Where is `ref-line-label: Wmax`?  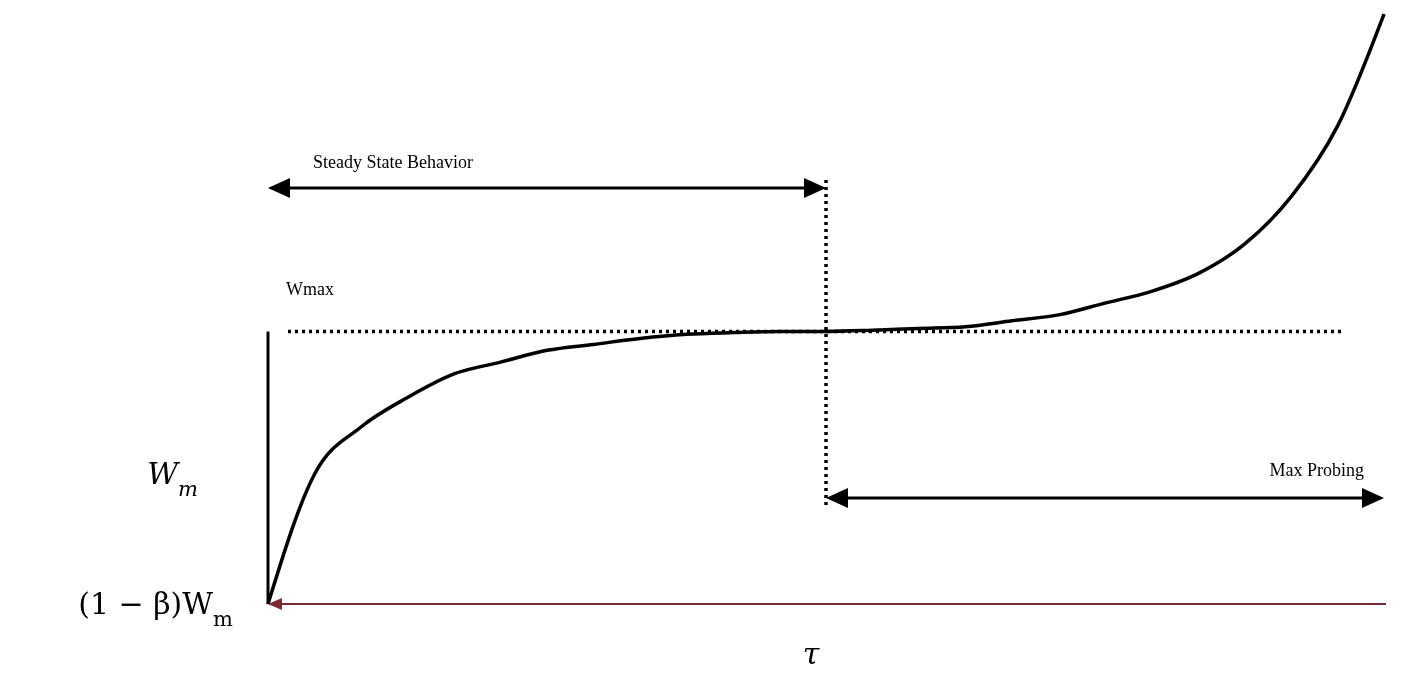
ref-line-label: Wmax is located at coordinates (310, 289).